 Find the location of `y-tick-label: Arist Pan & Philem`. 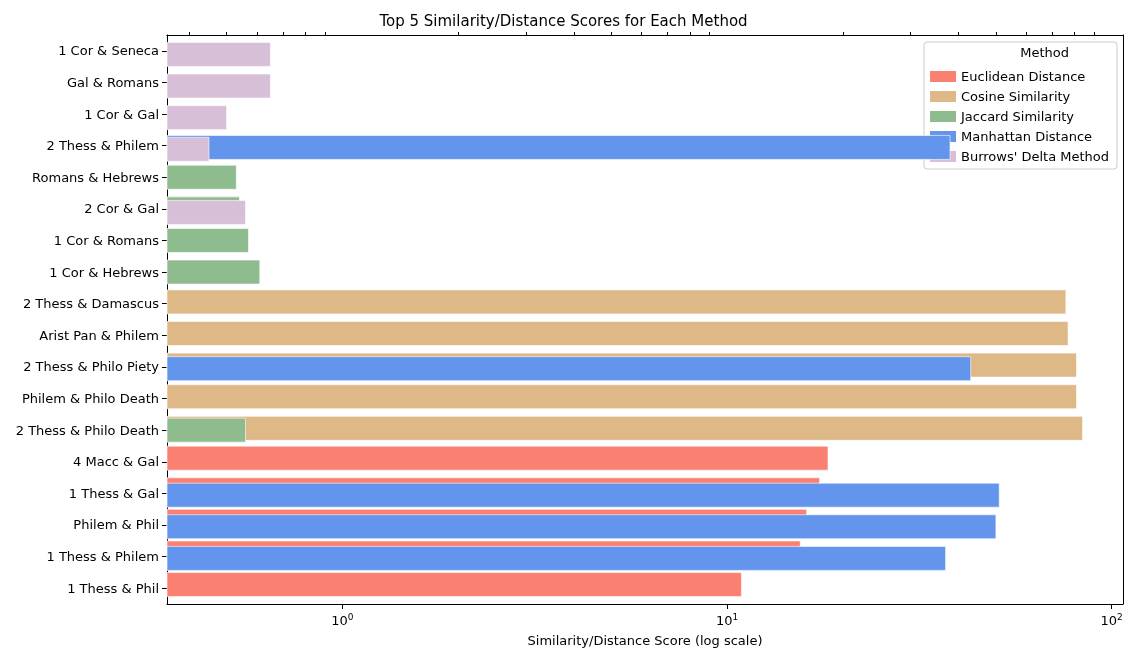

y-tick-label: Arist Pan & Philem is located at coordinates (99, 335).